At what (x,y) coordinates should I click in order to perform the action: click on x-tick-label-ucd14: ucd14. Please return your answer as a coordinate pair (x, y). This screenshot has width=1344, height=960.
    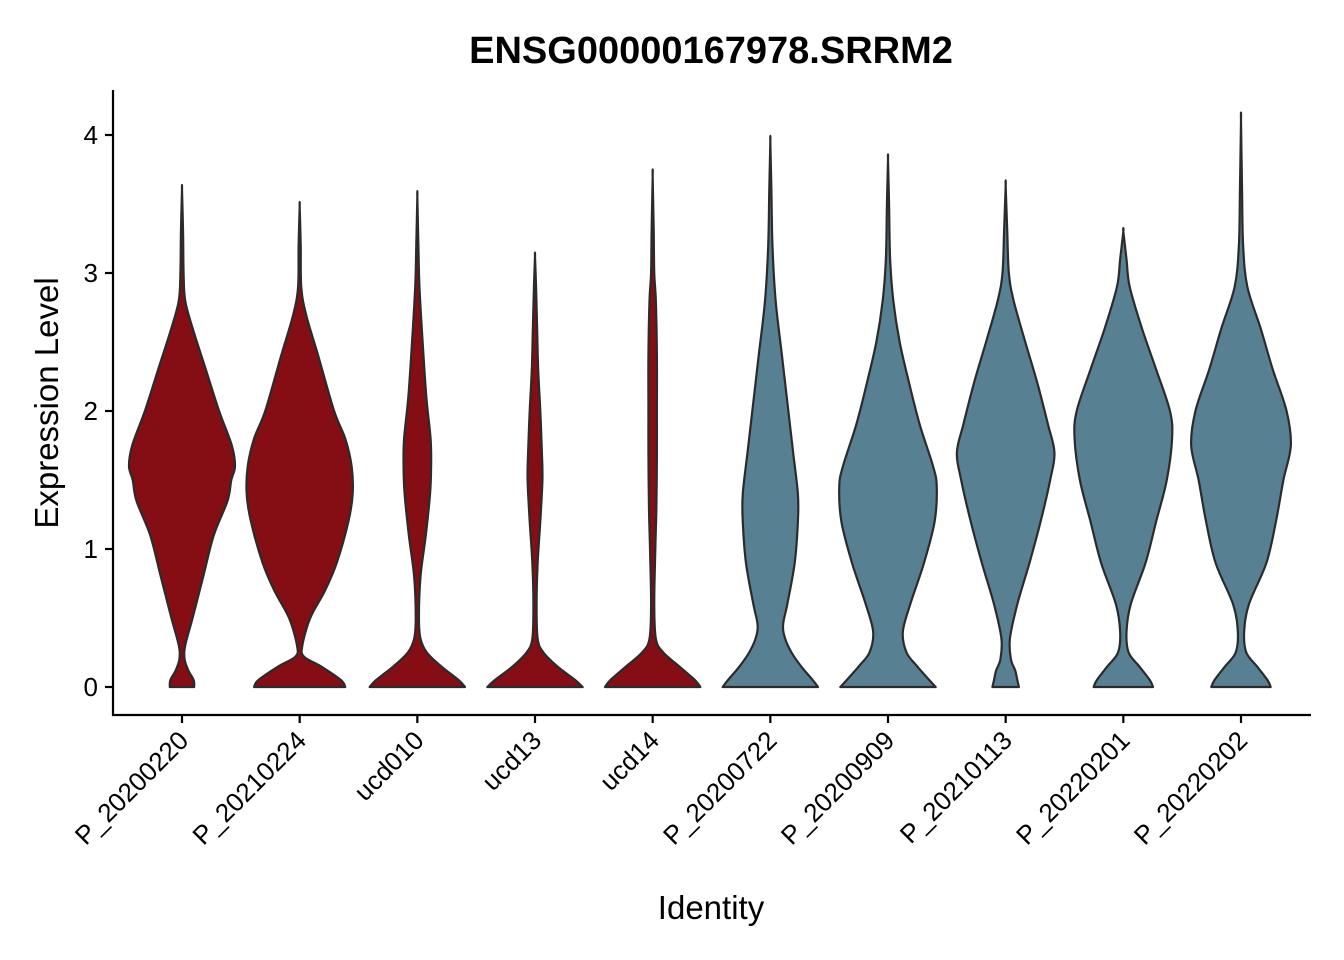
    Looking at the image, I should click on (629, 760).